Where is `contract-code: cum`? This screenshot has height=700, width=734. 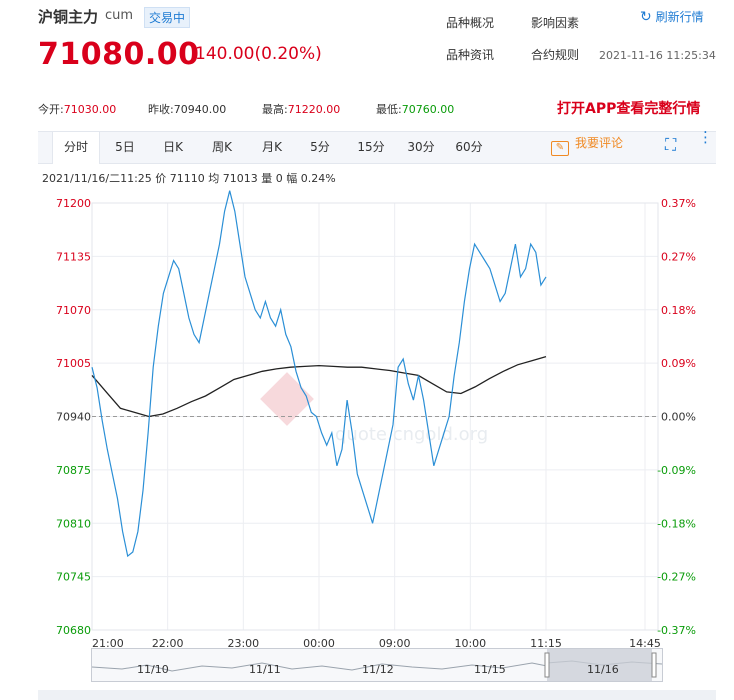
contract-code: cum is located at coordinates (119, 15).